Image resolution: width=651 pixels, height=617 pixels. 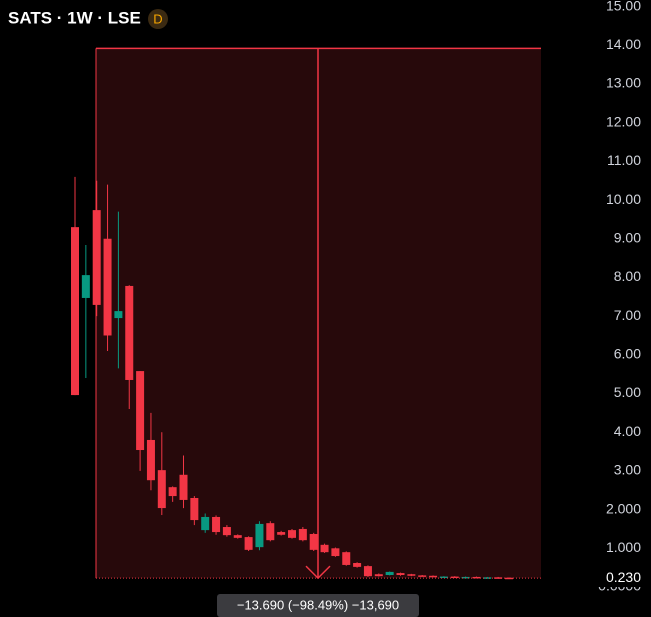 I want to click on last-price-bg, so click(x=623, y=578).